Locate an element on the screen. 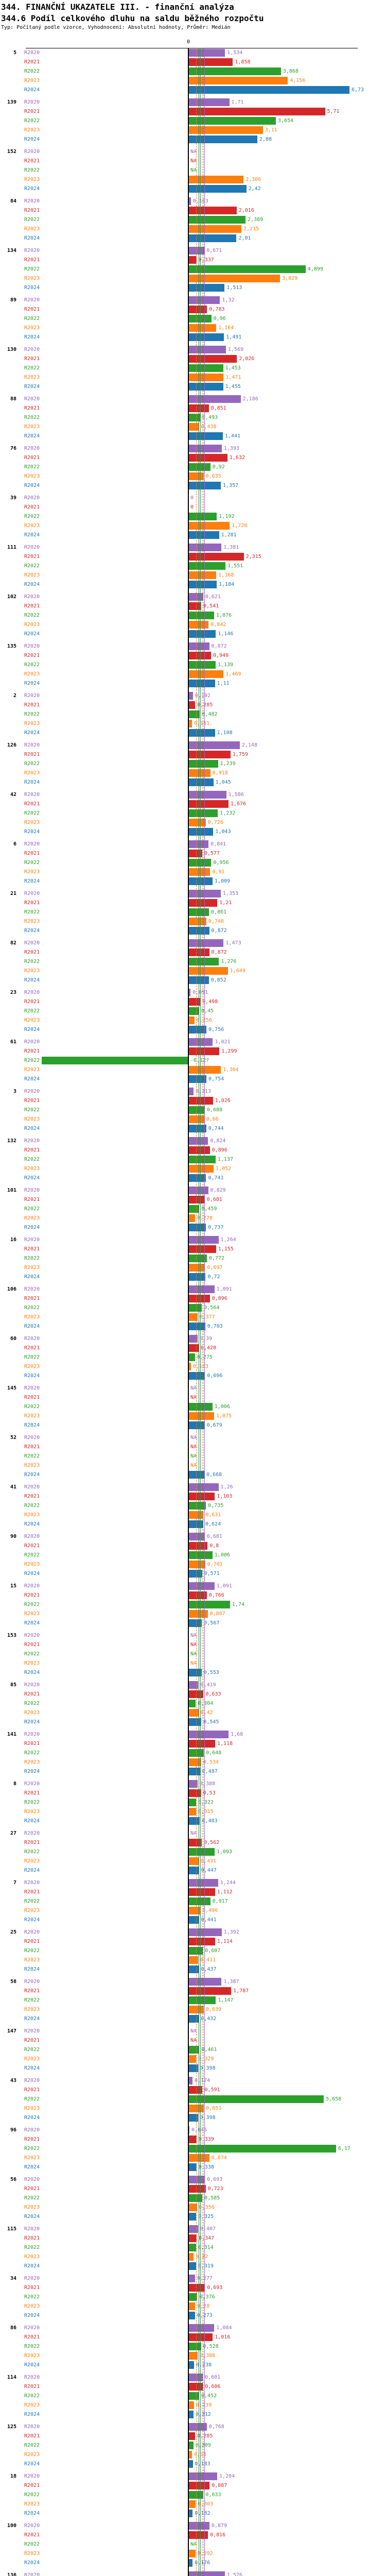 Image resolution: width=386 pixels, height=2576 pixels. bar-row: R2021 0,896 is located at coordinates (193, 1150).